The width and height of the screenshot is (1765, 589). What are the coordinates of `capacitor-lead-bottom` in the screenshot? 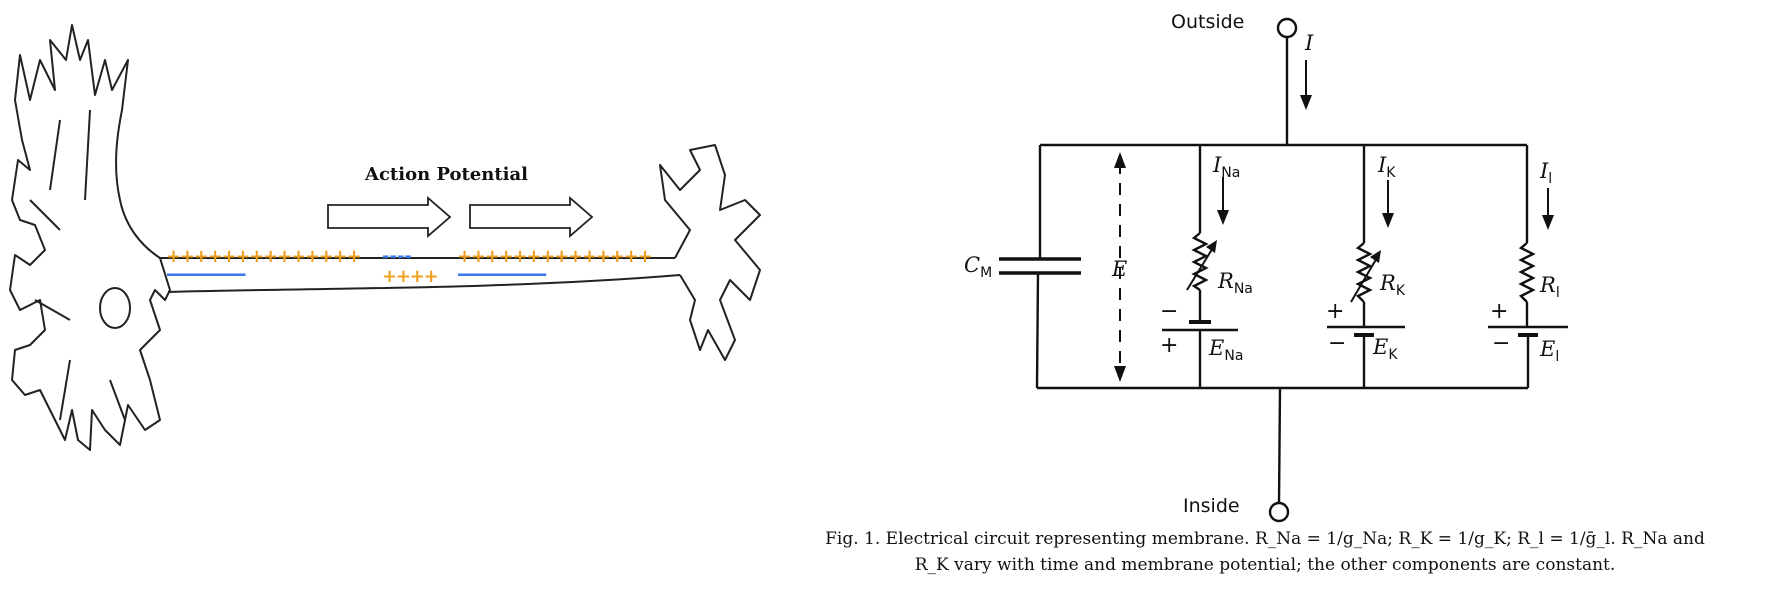 It's located at (1037, 330).